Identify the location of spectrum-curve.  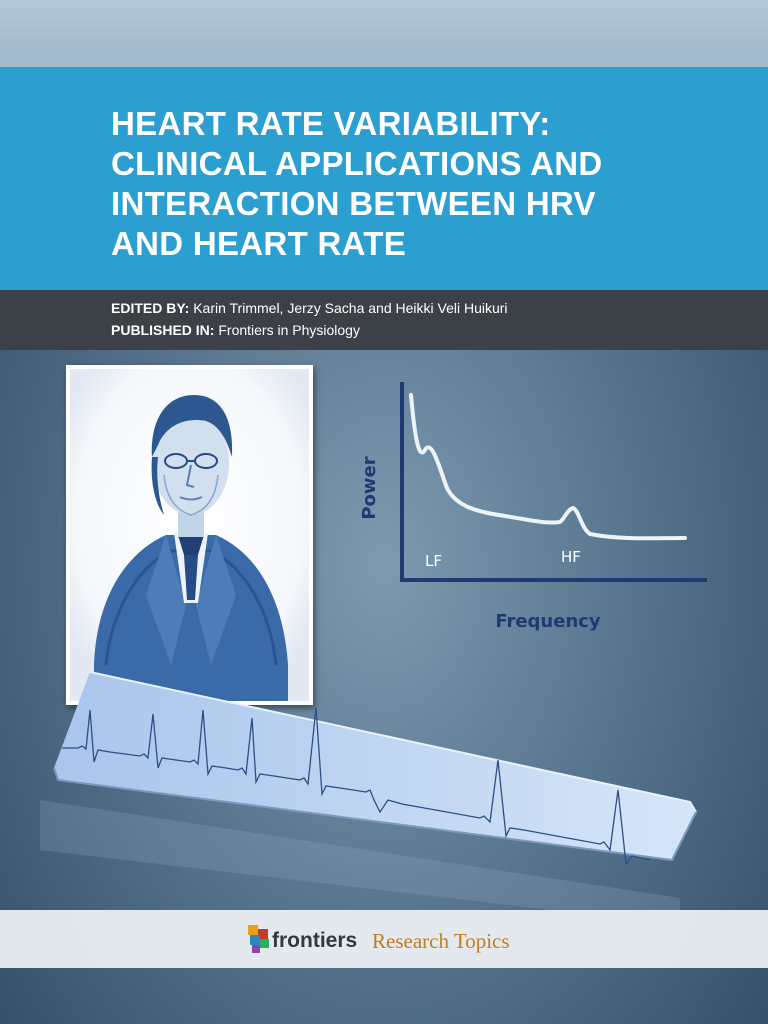
(548, 467).